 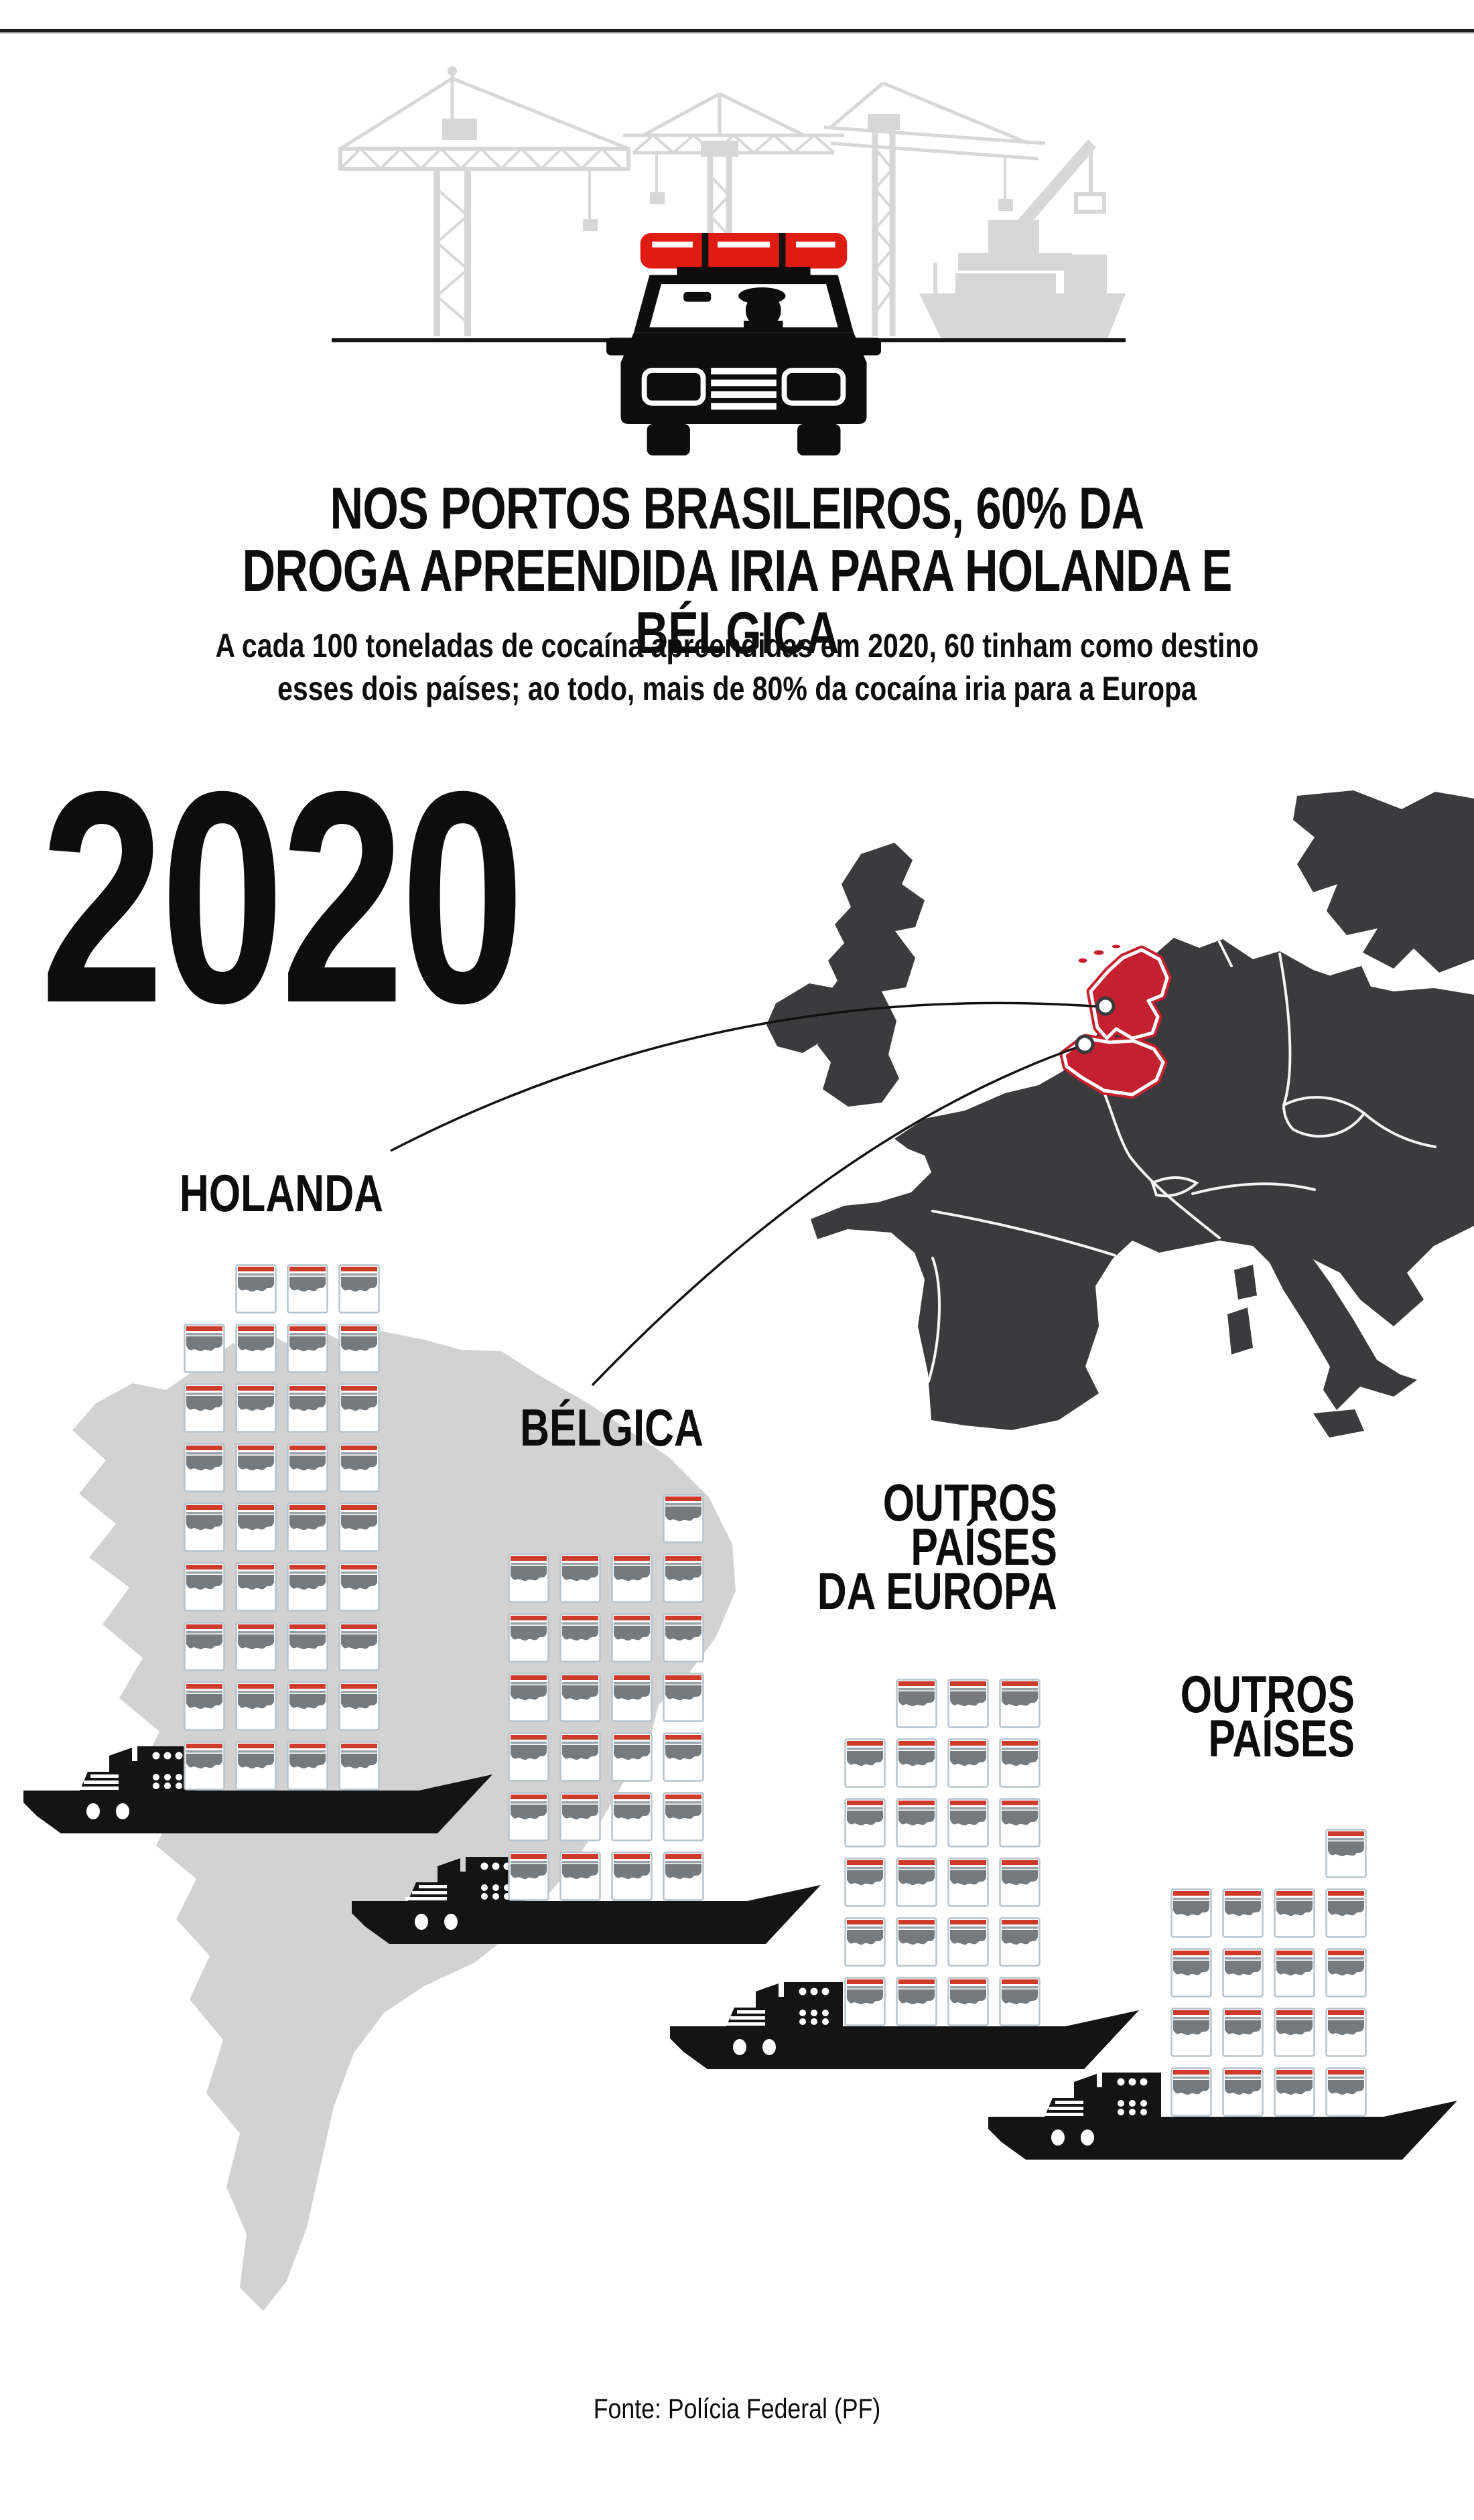 What do you see at coordinates (937, 1591) in the screenshot?
I see `chart-label-line: DA EUROPA` at bounding box center [937, 1591].